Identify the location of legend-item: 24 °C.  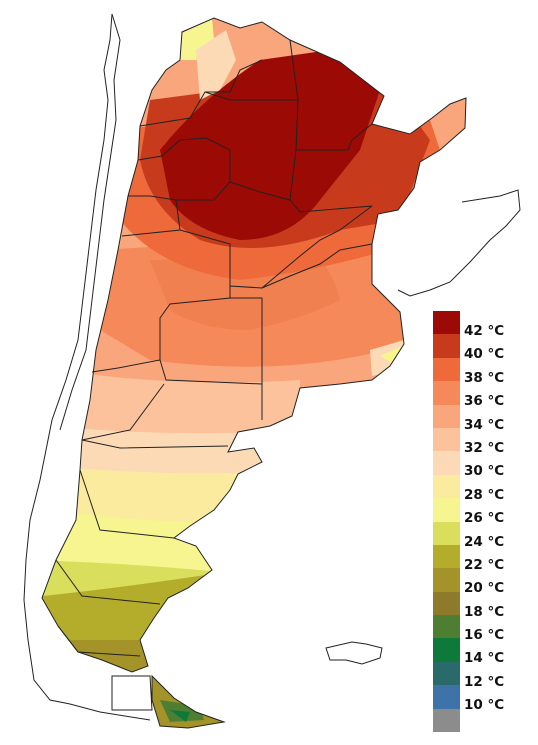
(483, 535).